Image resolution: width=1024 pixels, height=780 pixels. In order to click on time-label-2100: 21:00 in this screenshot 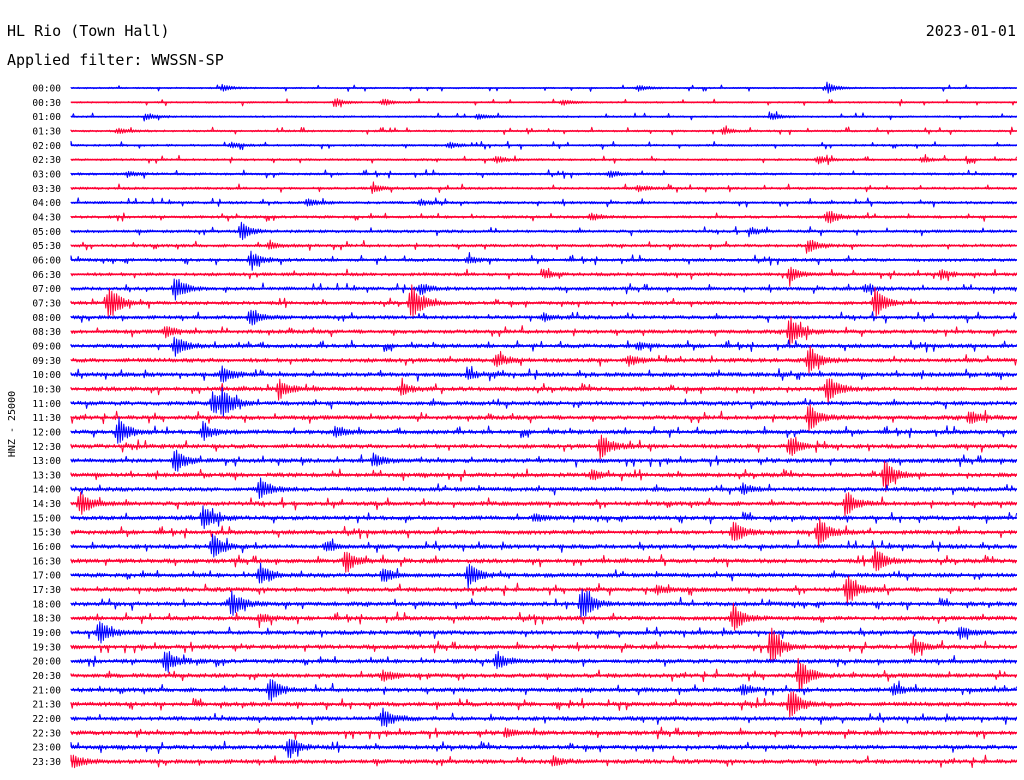, I will do `click(46, 690)`.